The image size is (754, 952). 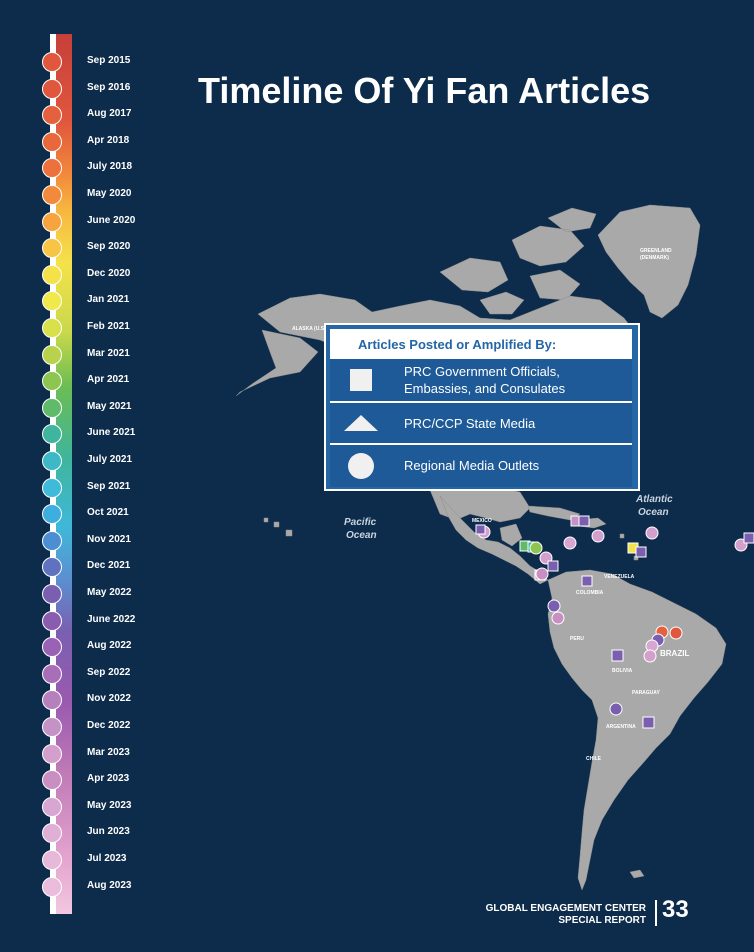 What do you see at coordinates (109, 566) in the screenshot?
I see `timeline-date-label: Dec 2021` at bounding box center [109, 566].